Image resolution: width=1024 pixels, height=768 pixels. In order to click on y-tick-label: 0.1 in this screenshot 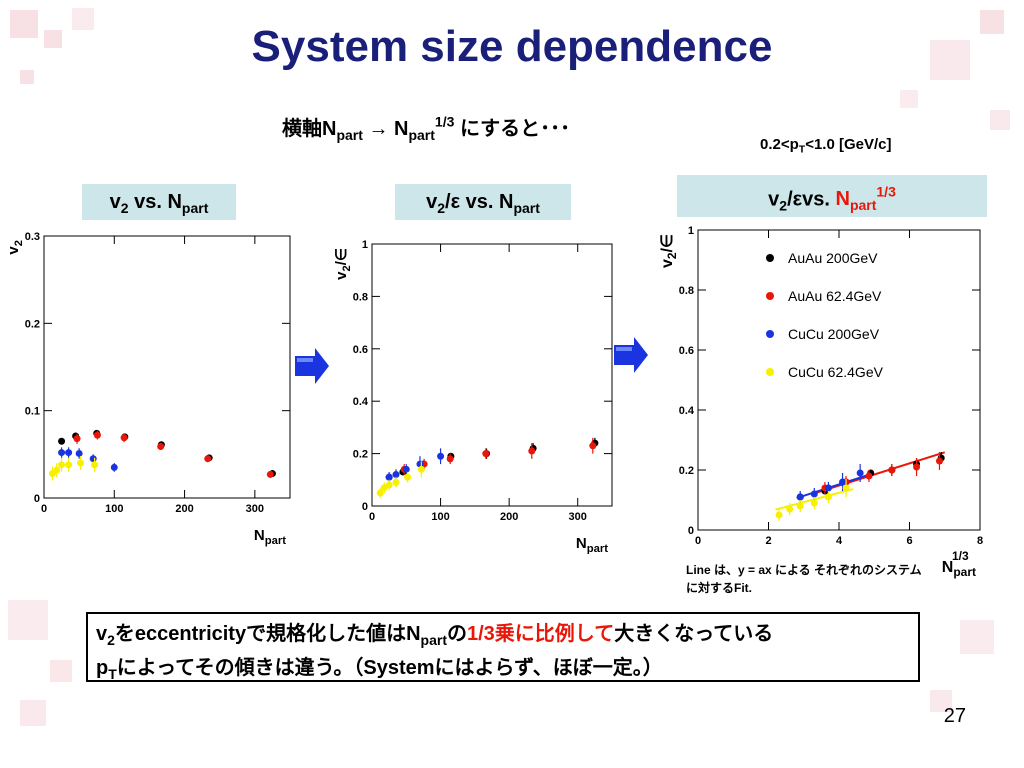, I will do `click(32, 412)`.